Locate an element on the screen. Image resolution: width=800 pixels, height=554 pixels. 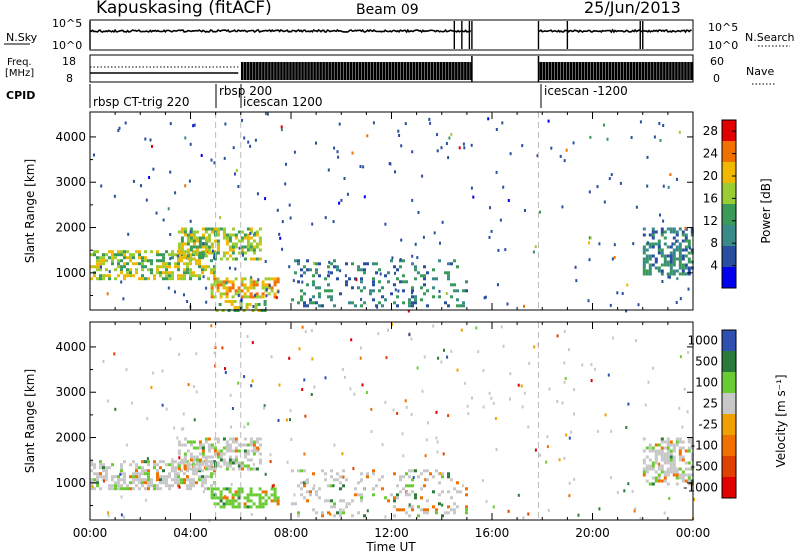
y-tick-label: 3000 is located at coordinates (70, 182).